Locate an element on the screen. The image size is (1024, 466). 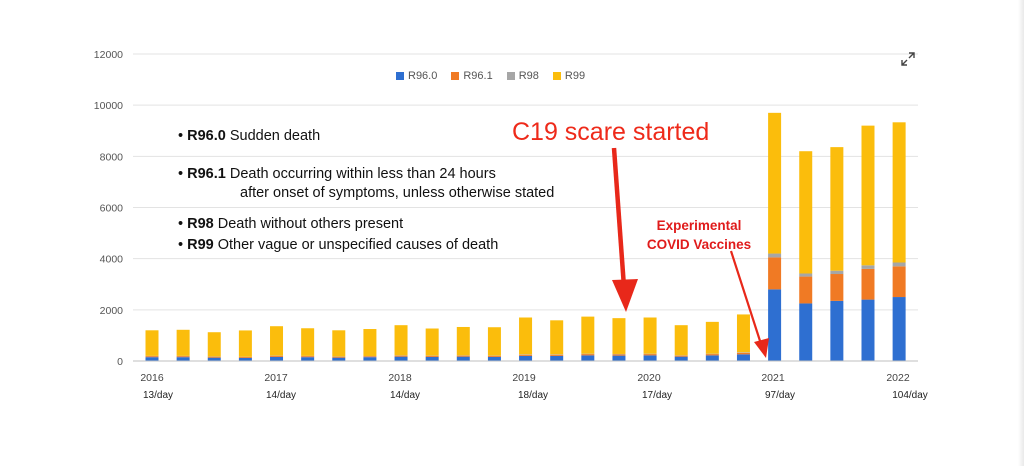
legend-item-r99: R99 is located at coordinates (569, 76).